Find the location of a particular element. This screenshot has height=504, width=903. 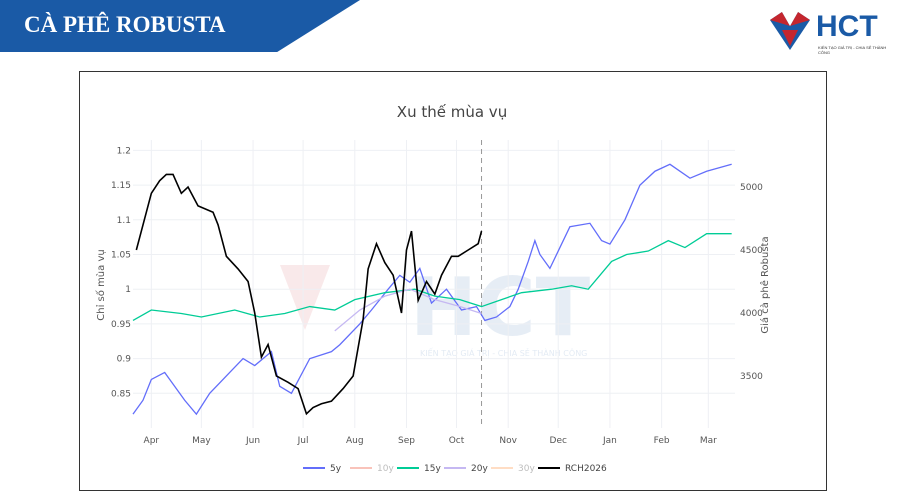

x-tick-label: Dec is located at coordinates (558, 441).